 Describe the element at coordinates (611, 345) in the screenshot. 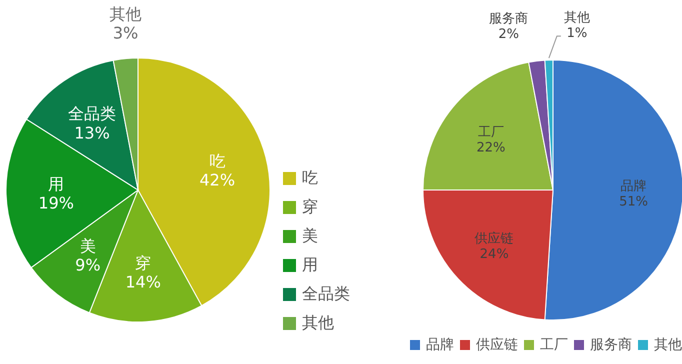

I see `legend-label: 服务商` at that location.